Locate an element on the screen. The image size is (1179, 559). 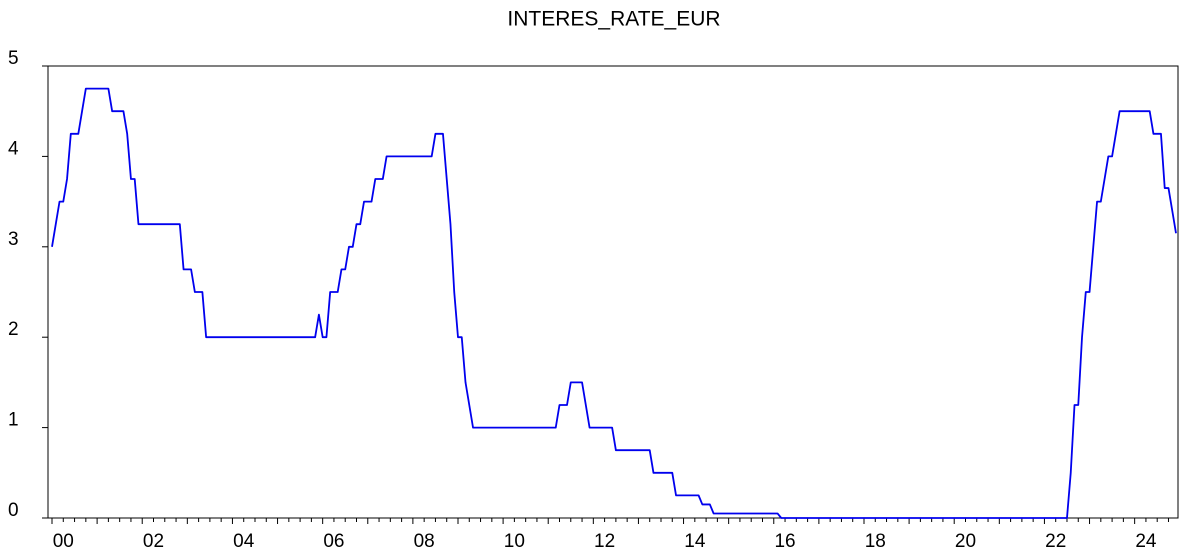
chart-title: INTERES_RATE_EUR is located at coordinates (613, 19).